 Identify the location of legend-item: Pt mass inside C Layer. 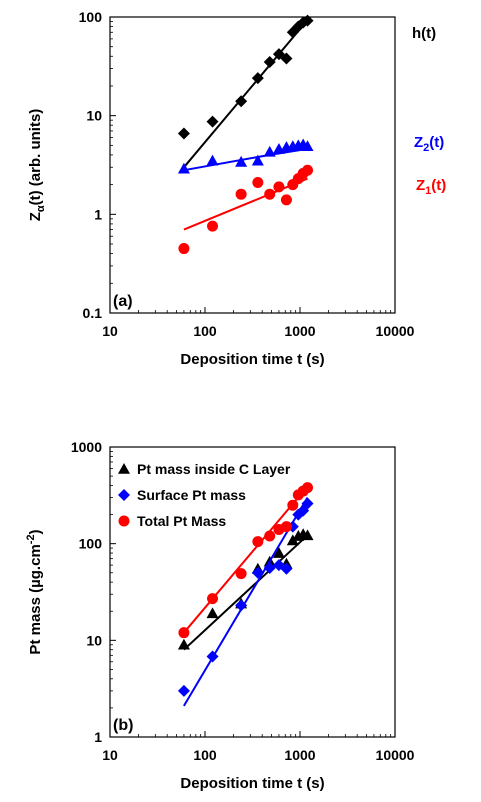
(204, 469).